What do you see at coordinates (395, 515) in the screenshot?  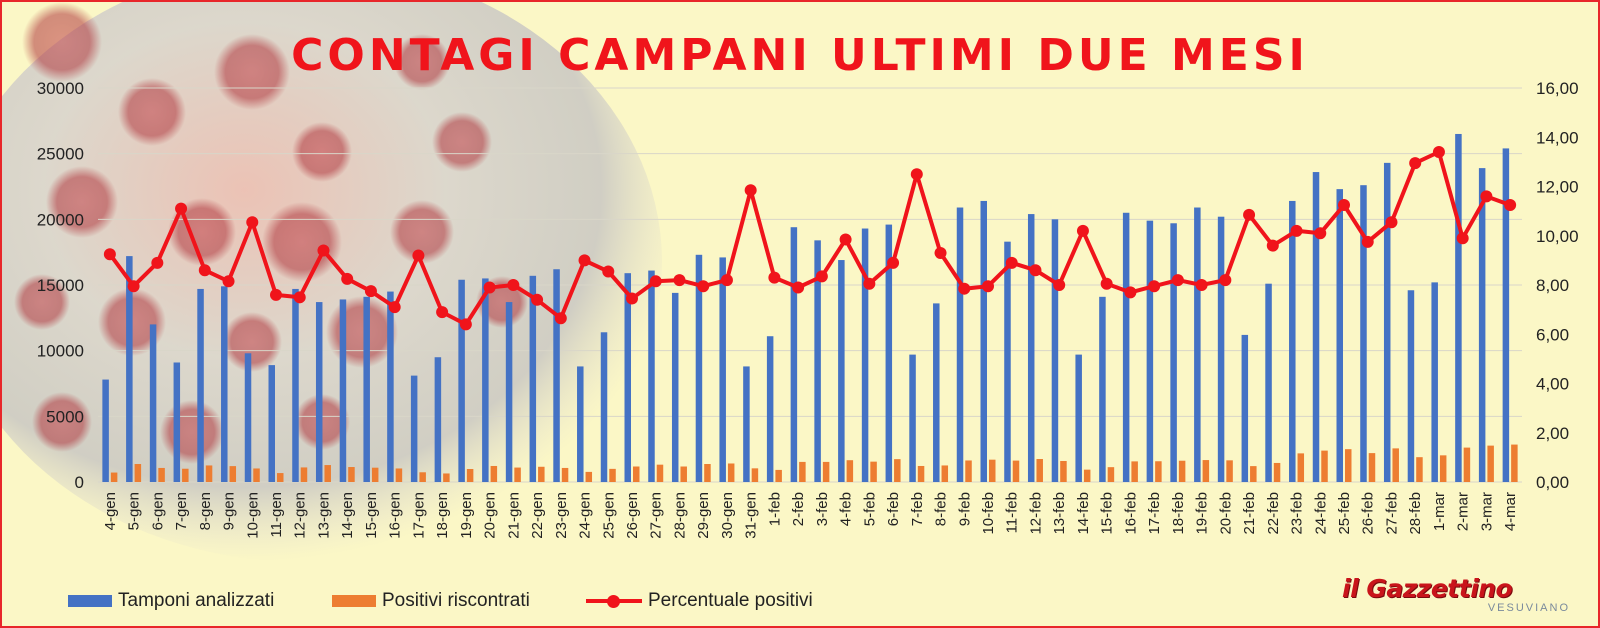 I see `x-tick-label: 16-gen` at bounding box center [395, 515].